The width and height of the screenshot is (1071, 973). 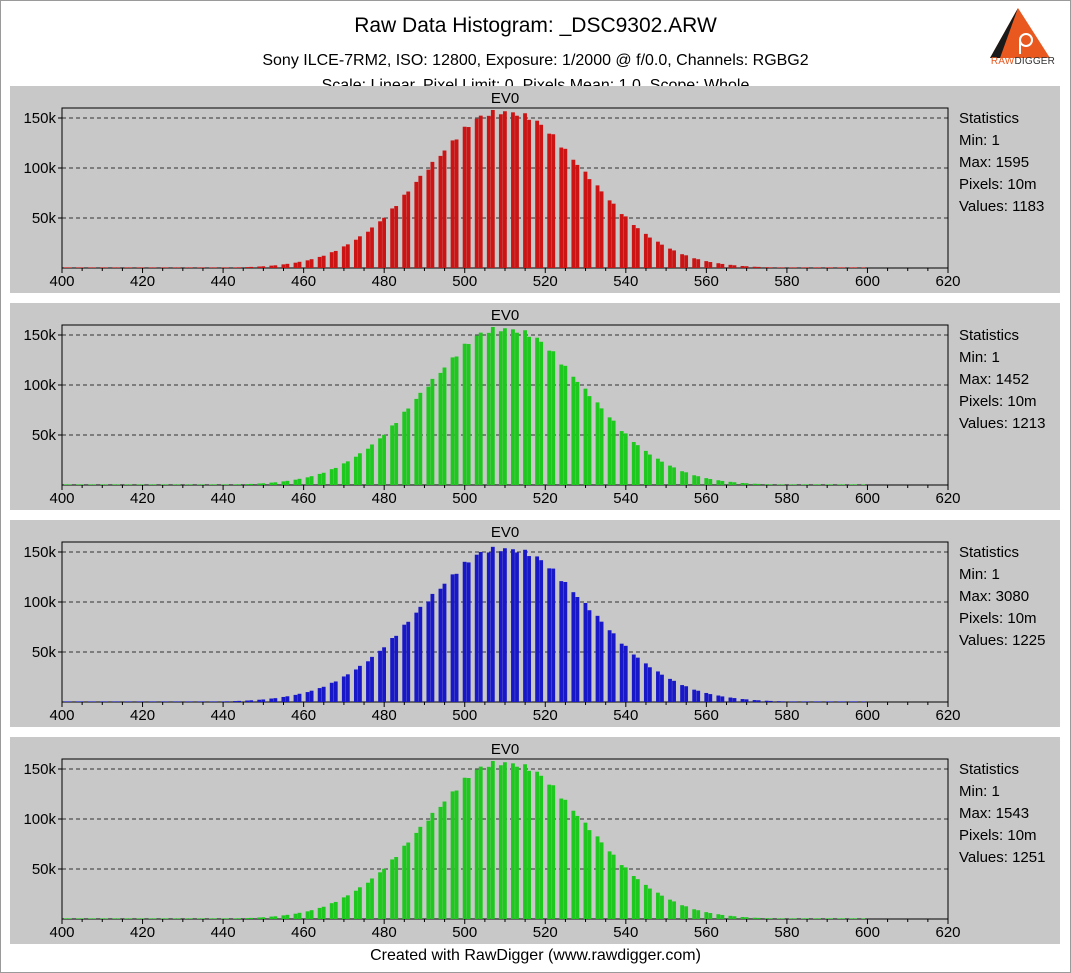 What do you see at coordinates (39, 819) in the screenshot?
I see `y-tick-label: 100k` at bounding box center [39, 819].